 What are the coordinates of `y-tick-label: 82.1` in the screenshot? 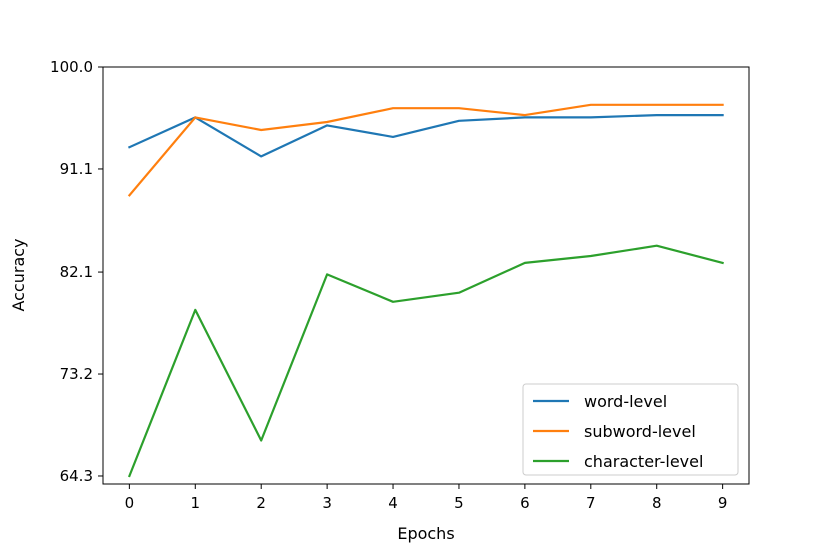 It's located at (76, 272).